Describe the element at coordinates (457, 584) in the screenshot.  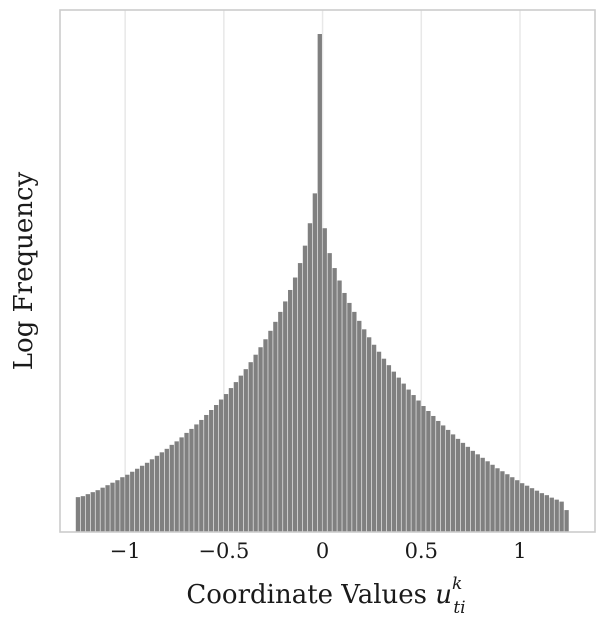
I see `x-axis-label-superscript: k` at that location.